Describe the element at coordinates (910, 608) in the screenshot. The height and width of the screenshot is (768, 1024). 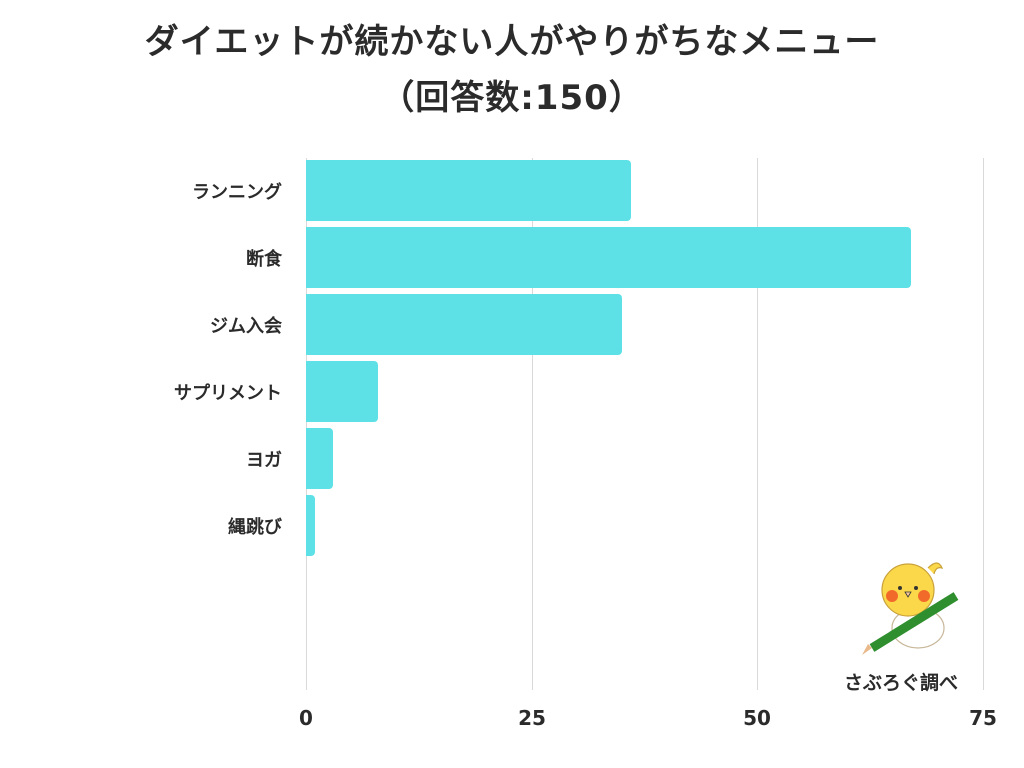
I see `bird-mascot-icon` at that location.